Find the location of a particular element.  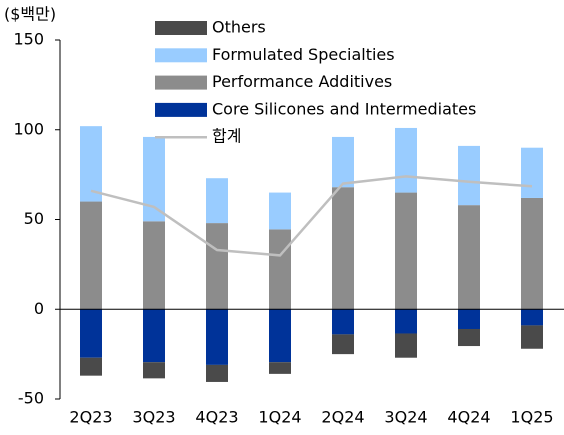

legend-label: 합계 is located at coordinates (226, 136).